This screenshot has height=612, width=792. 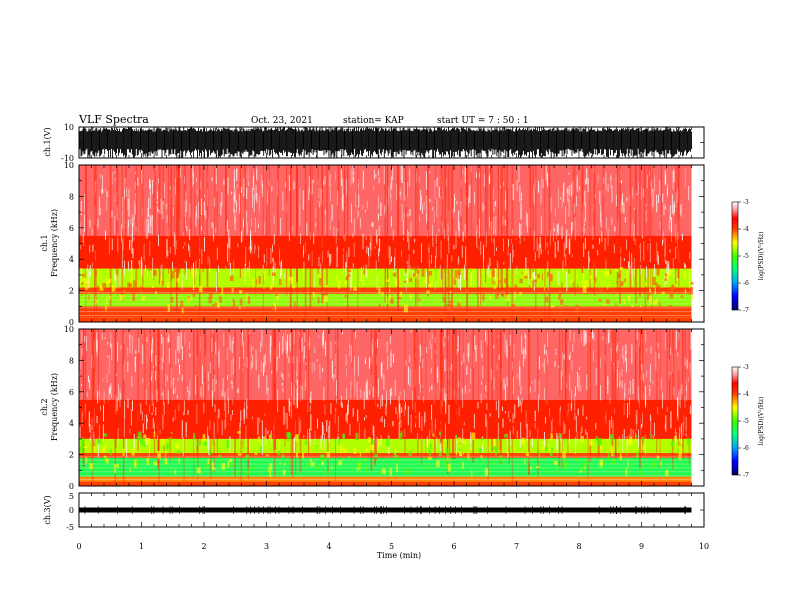 What do you see at coordinates (44, 242) in the screenshot?
I see `ch1-spectrogram-ylabel-channel: ch.1` at bounding box center [44, 242].